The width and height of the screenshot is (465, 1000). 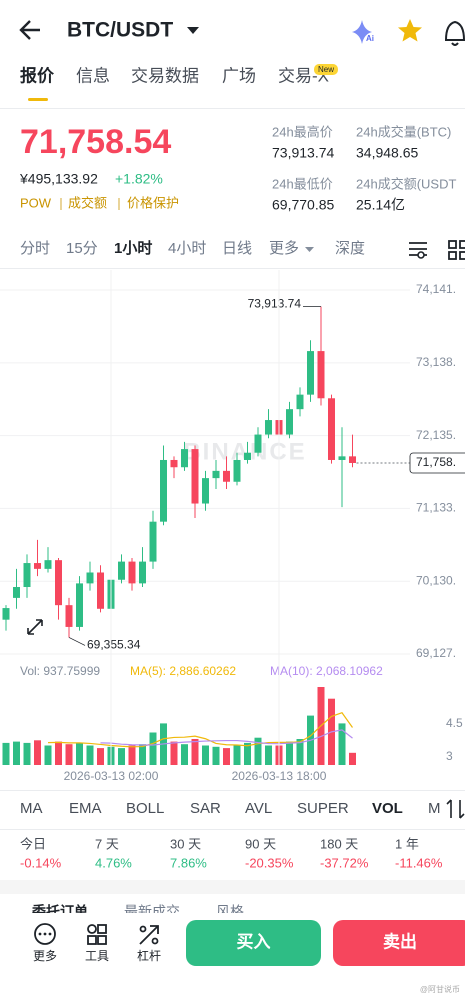 What do you see at coordinates (380, 205) in the screenshot?
I see `stat-value: 25.14亿` at bounding box center [380, 205].